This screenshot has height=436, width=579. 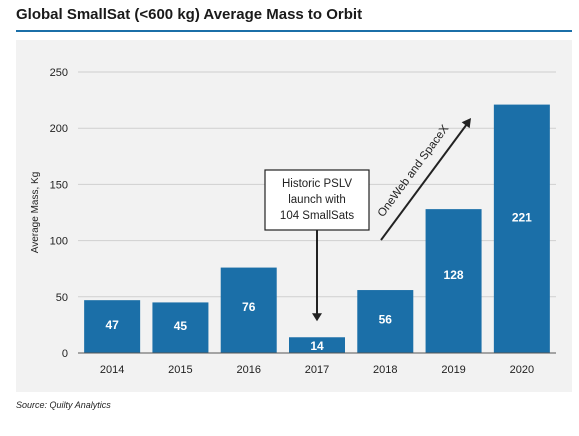 What do you see at coordinates (59, 129) in the screenshot?
I see `y-tick-label: 200` at bounding box center [59, 129].